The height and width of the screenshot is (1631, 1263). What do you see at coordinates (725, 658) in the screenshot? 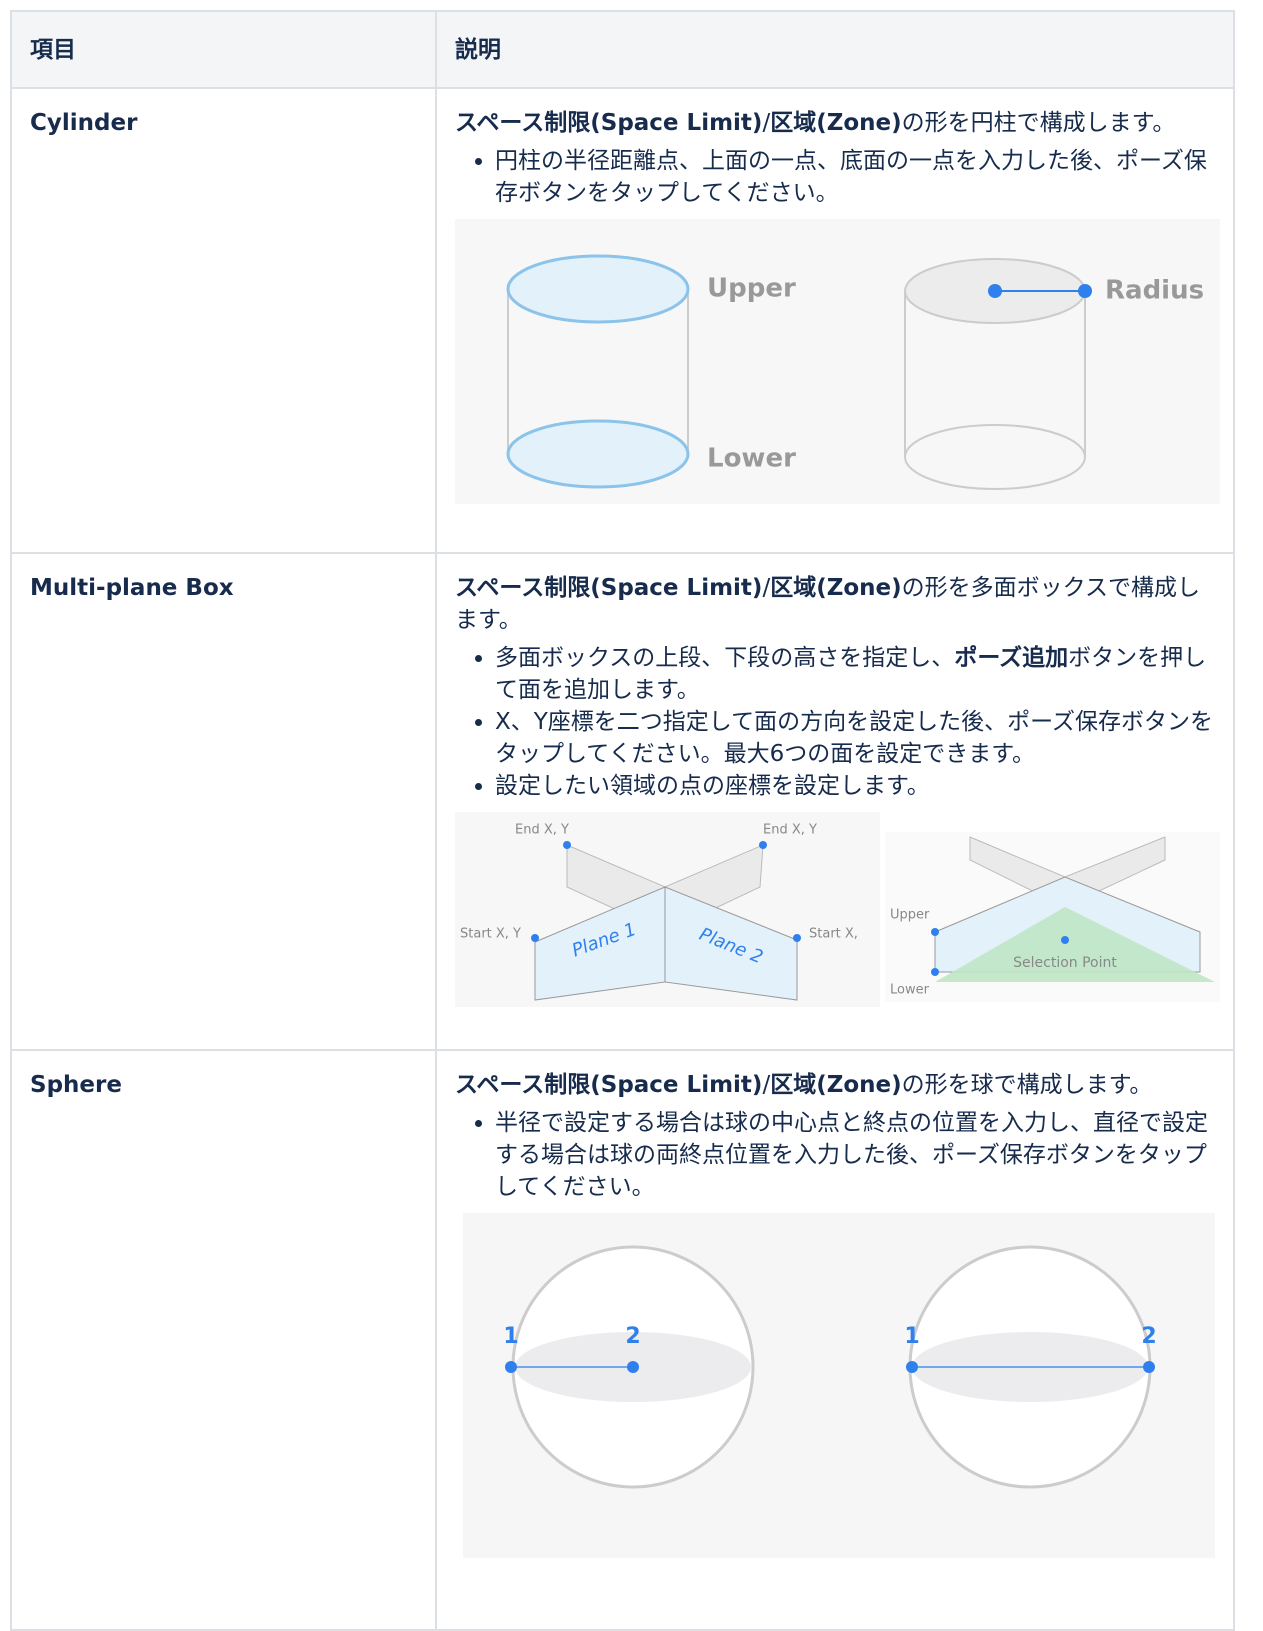
I see `text: 多面ボックスの上段、下段の高さを指定し、` at bounding box center [725, 658].